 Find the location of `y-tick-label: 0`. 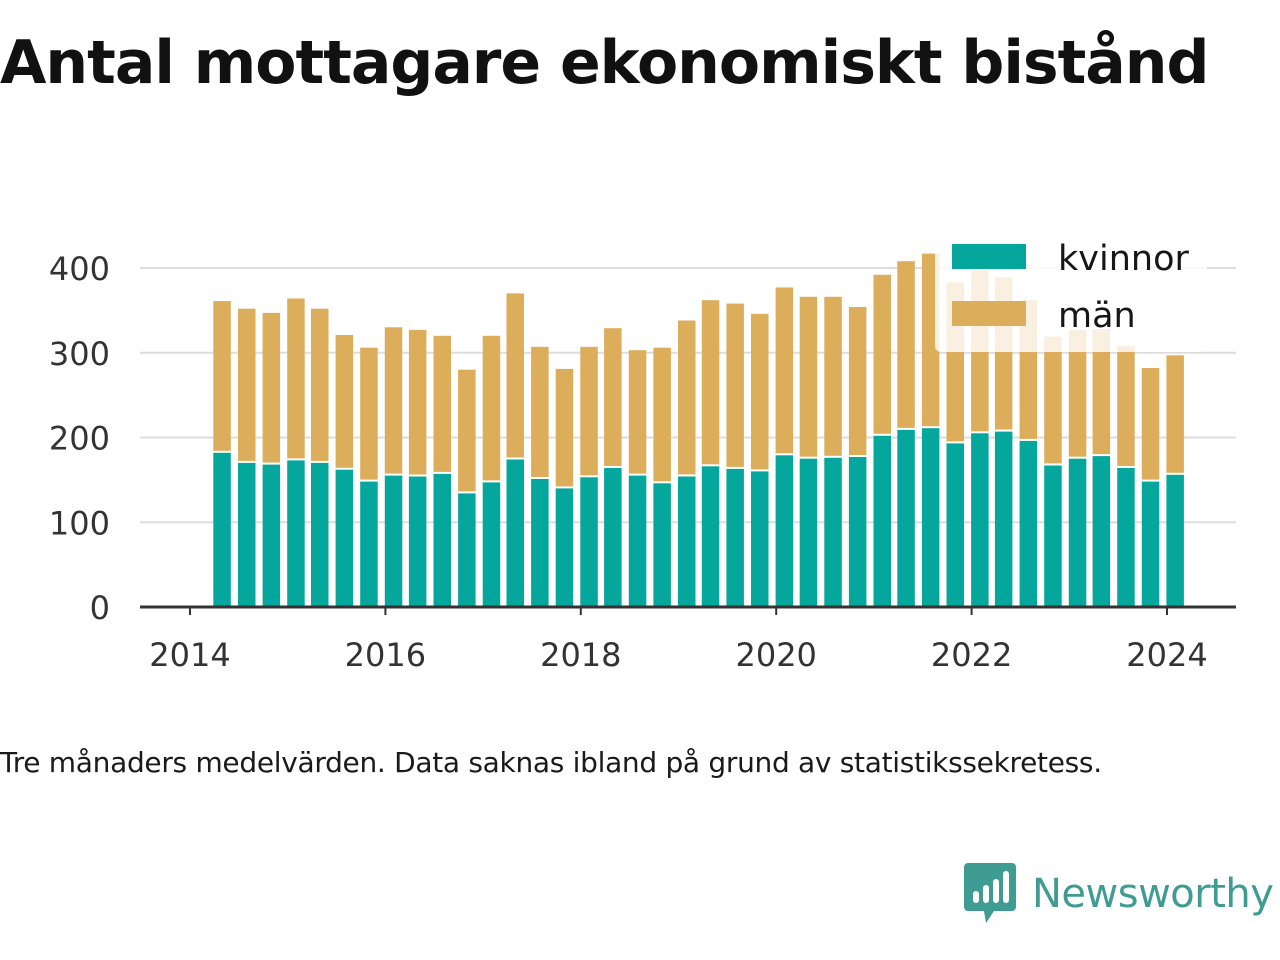

y-tick-label: 0 is located at coordinates (100, 608).